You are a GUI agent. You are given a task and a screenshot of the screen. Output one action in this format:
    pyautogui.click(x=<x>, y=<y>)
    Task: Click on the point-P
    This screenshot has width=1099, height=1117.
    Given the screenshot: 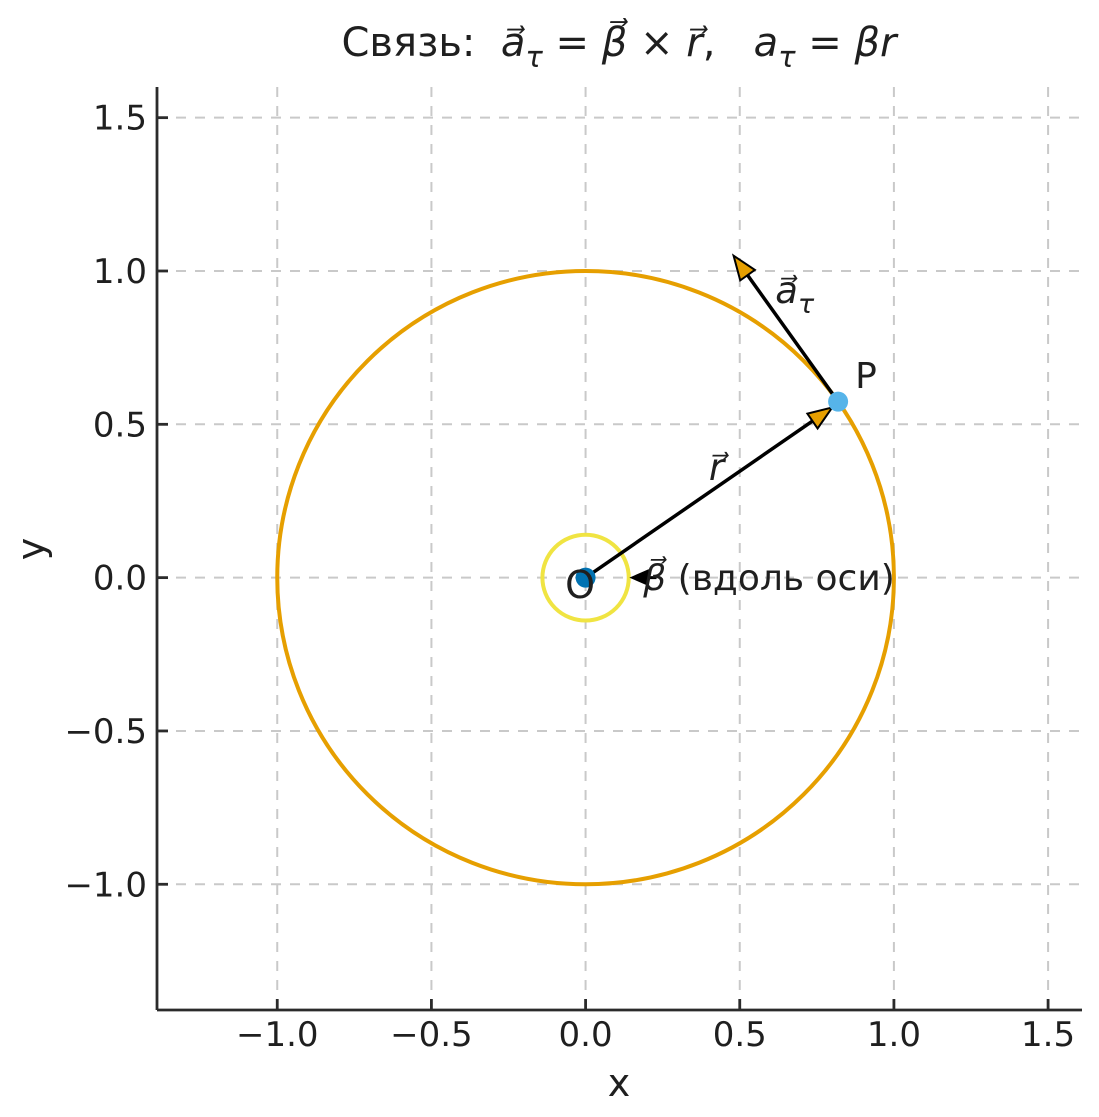 What is the action you would take?
    pyautogui.click(x=838, y=401)
    